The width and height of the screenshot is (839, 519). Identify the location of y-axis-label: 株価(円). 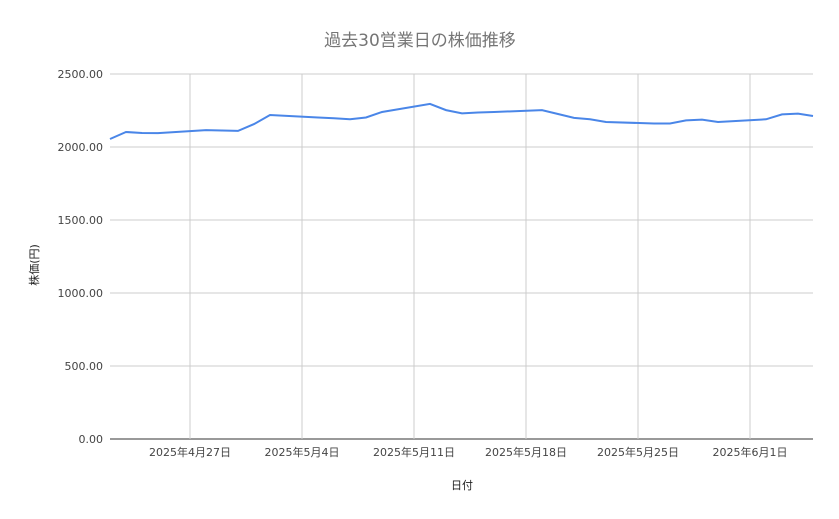
(34, 265).